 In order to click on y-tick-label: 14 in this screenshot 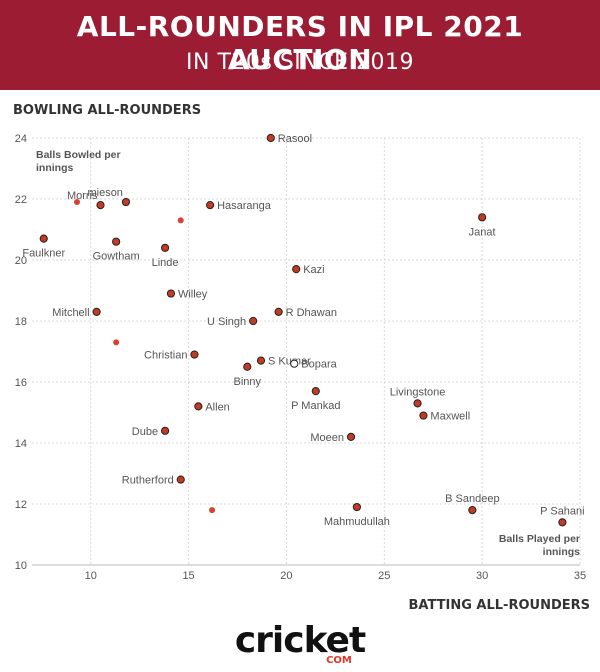, I will do `click(21, 444)`.